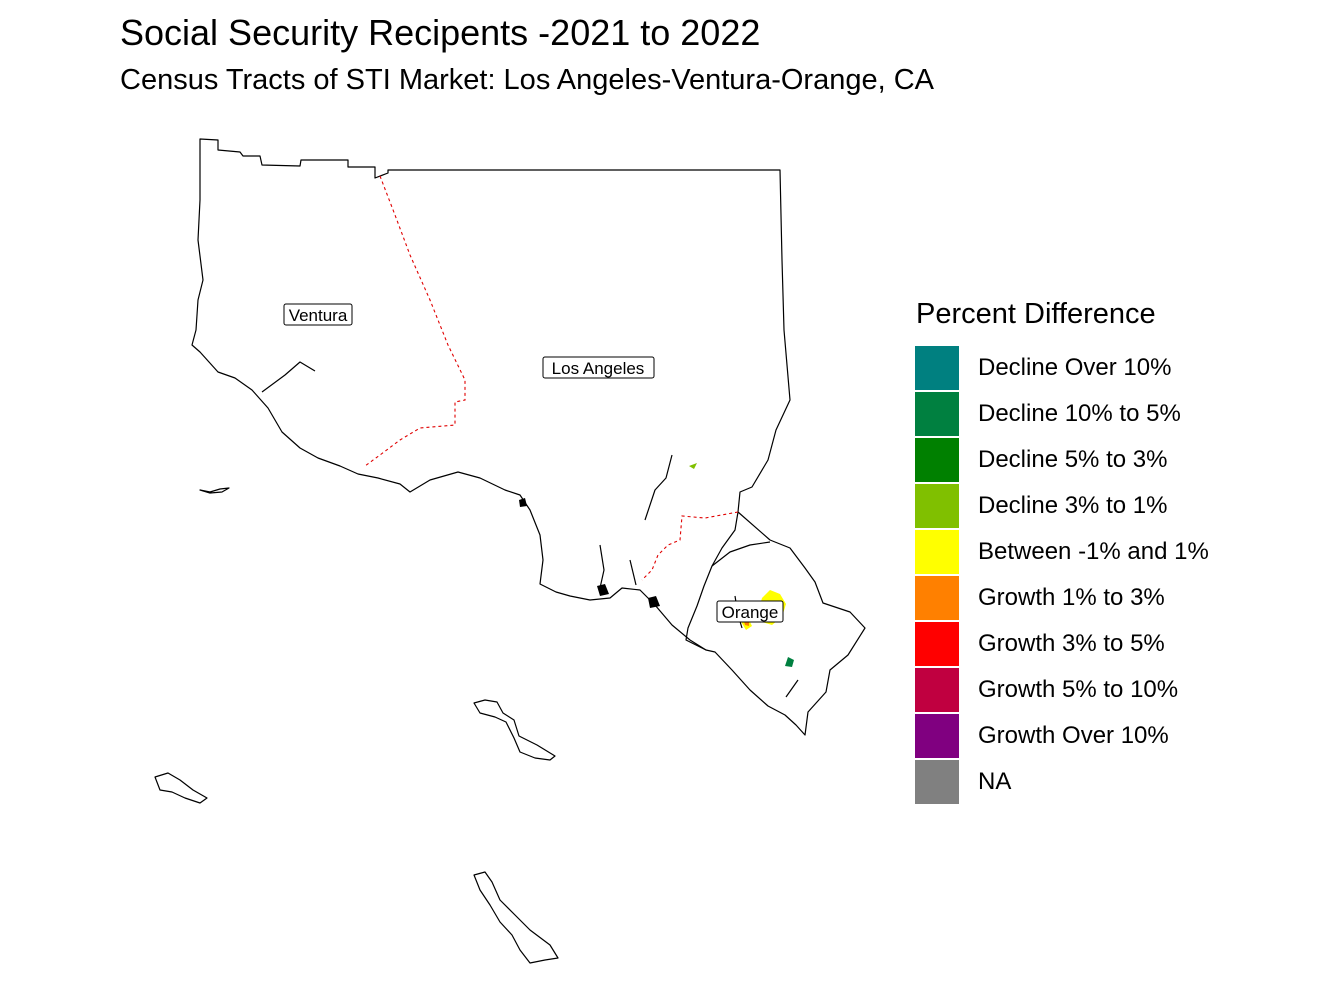 This screenshot has height=1008, width=1344. Describe the element at coordinates (1078, 689) in the screenshot. I see `legend-label: Growth 5% to 10%` at that location.